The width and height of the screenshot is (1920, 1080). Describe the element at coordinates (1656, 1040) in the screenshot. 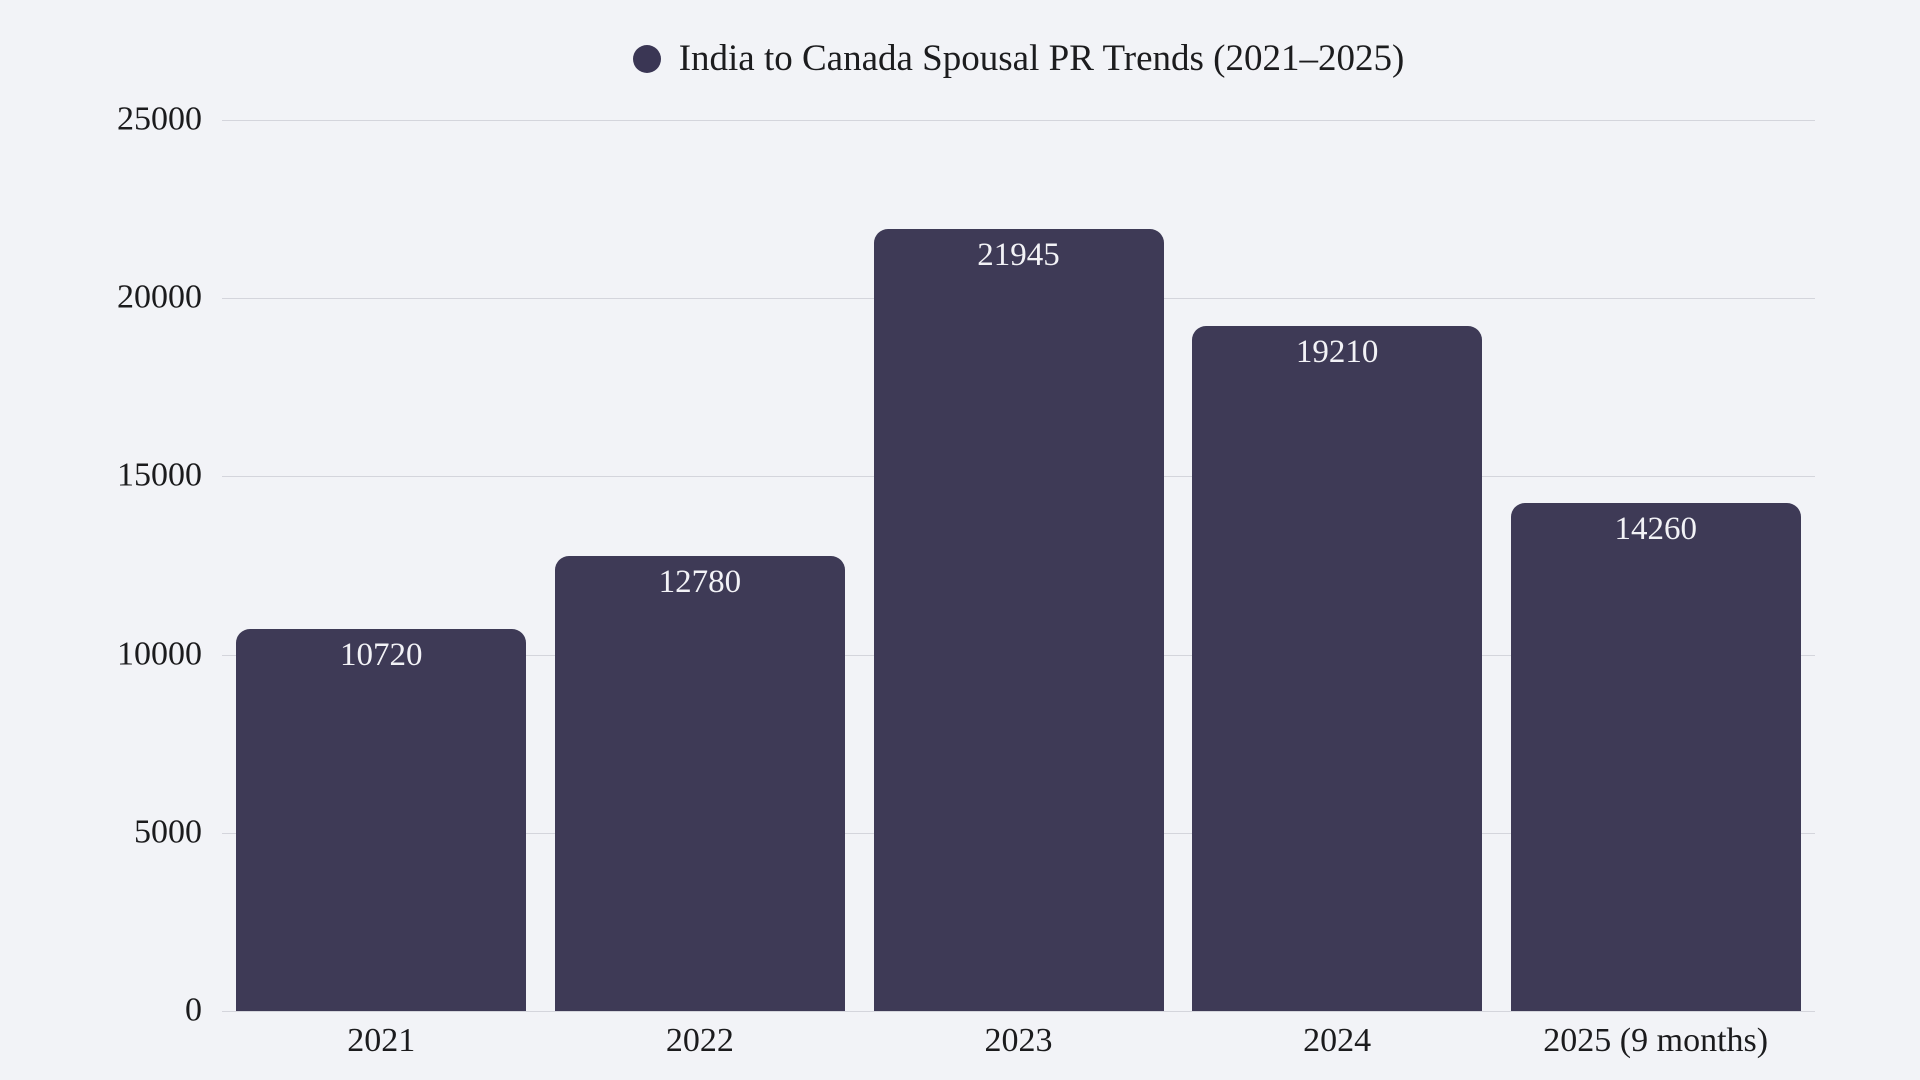

I see `x-axis-label-2025-9-months-: 2025 (9 months)` at that location.